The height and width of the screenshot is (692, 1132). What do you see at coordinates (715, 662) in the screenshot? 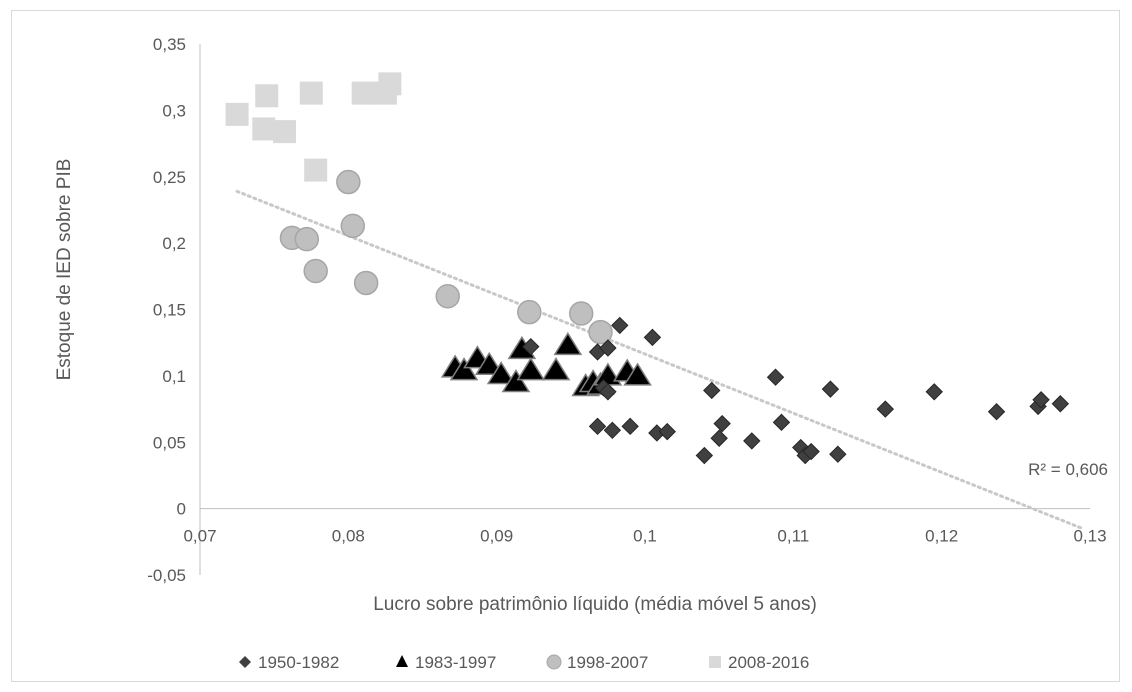
I see `legend-square-icon` at bounding box center [715, 662].